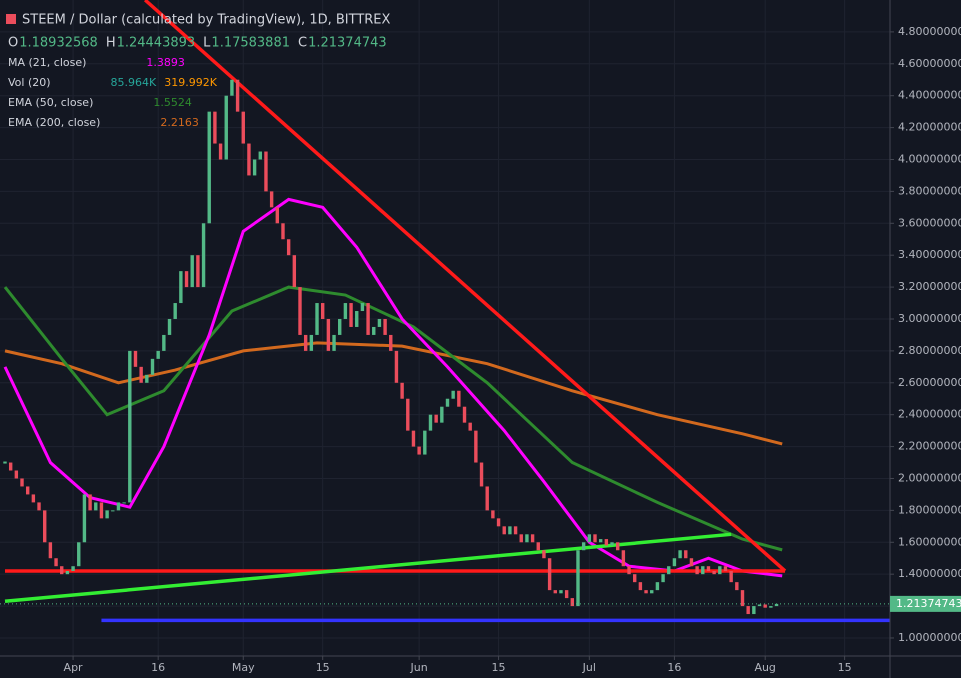  What do you see at coordinates (47, 62) in the screenshot?
I see `indicator-name: MA (21, close)` at bounding box center [47, 62].